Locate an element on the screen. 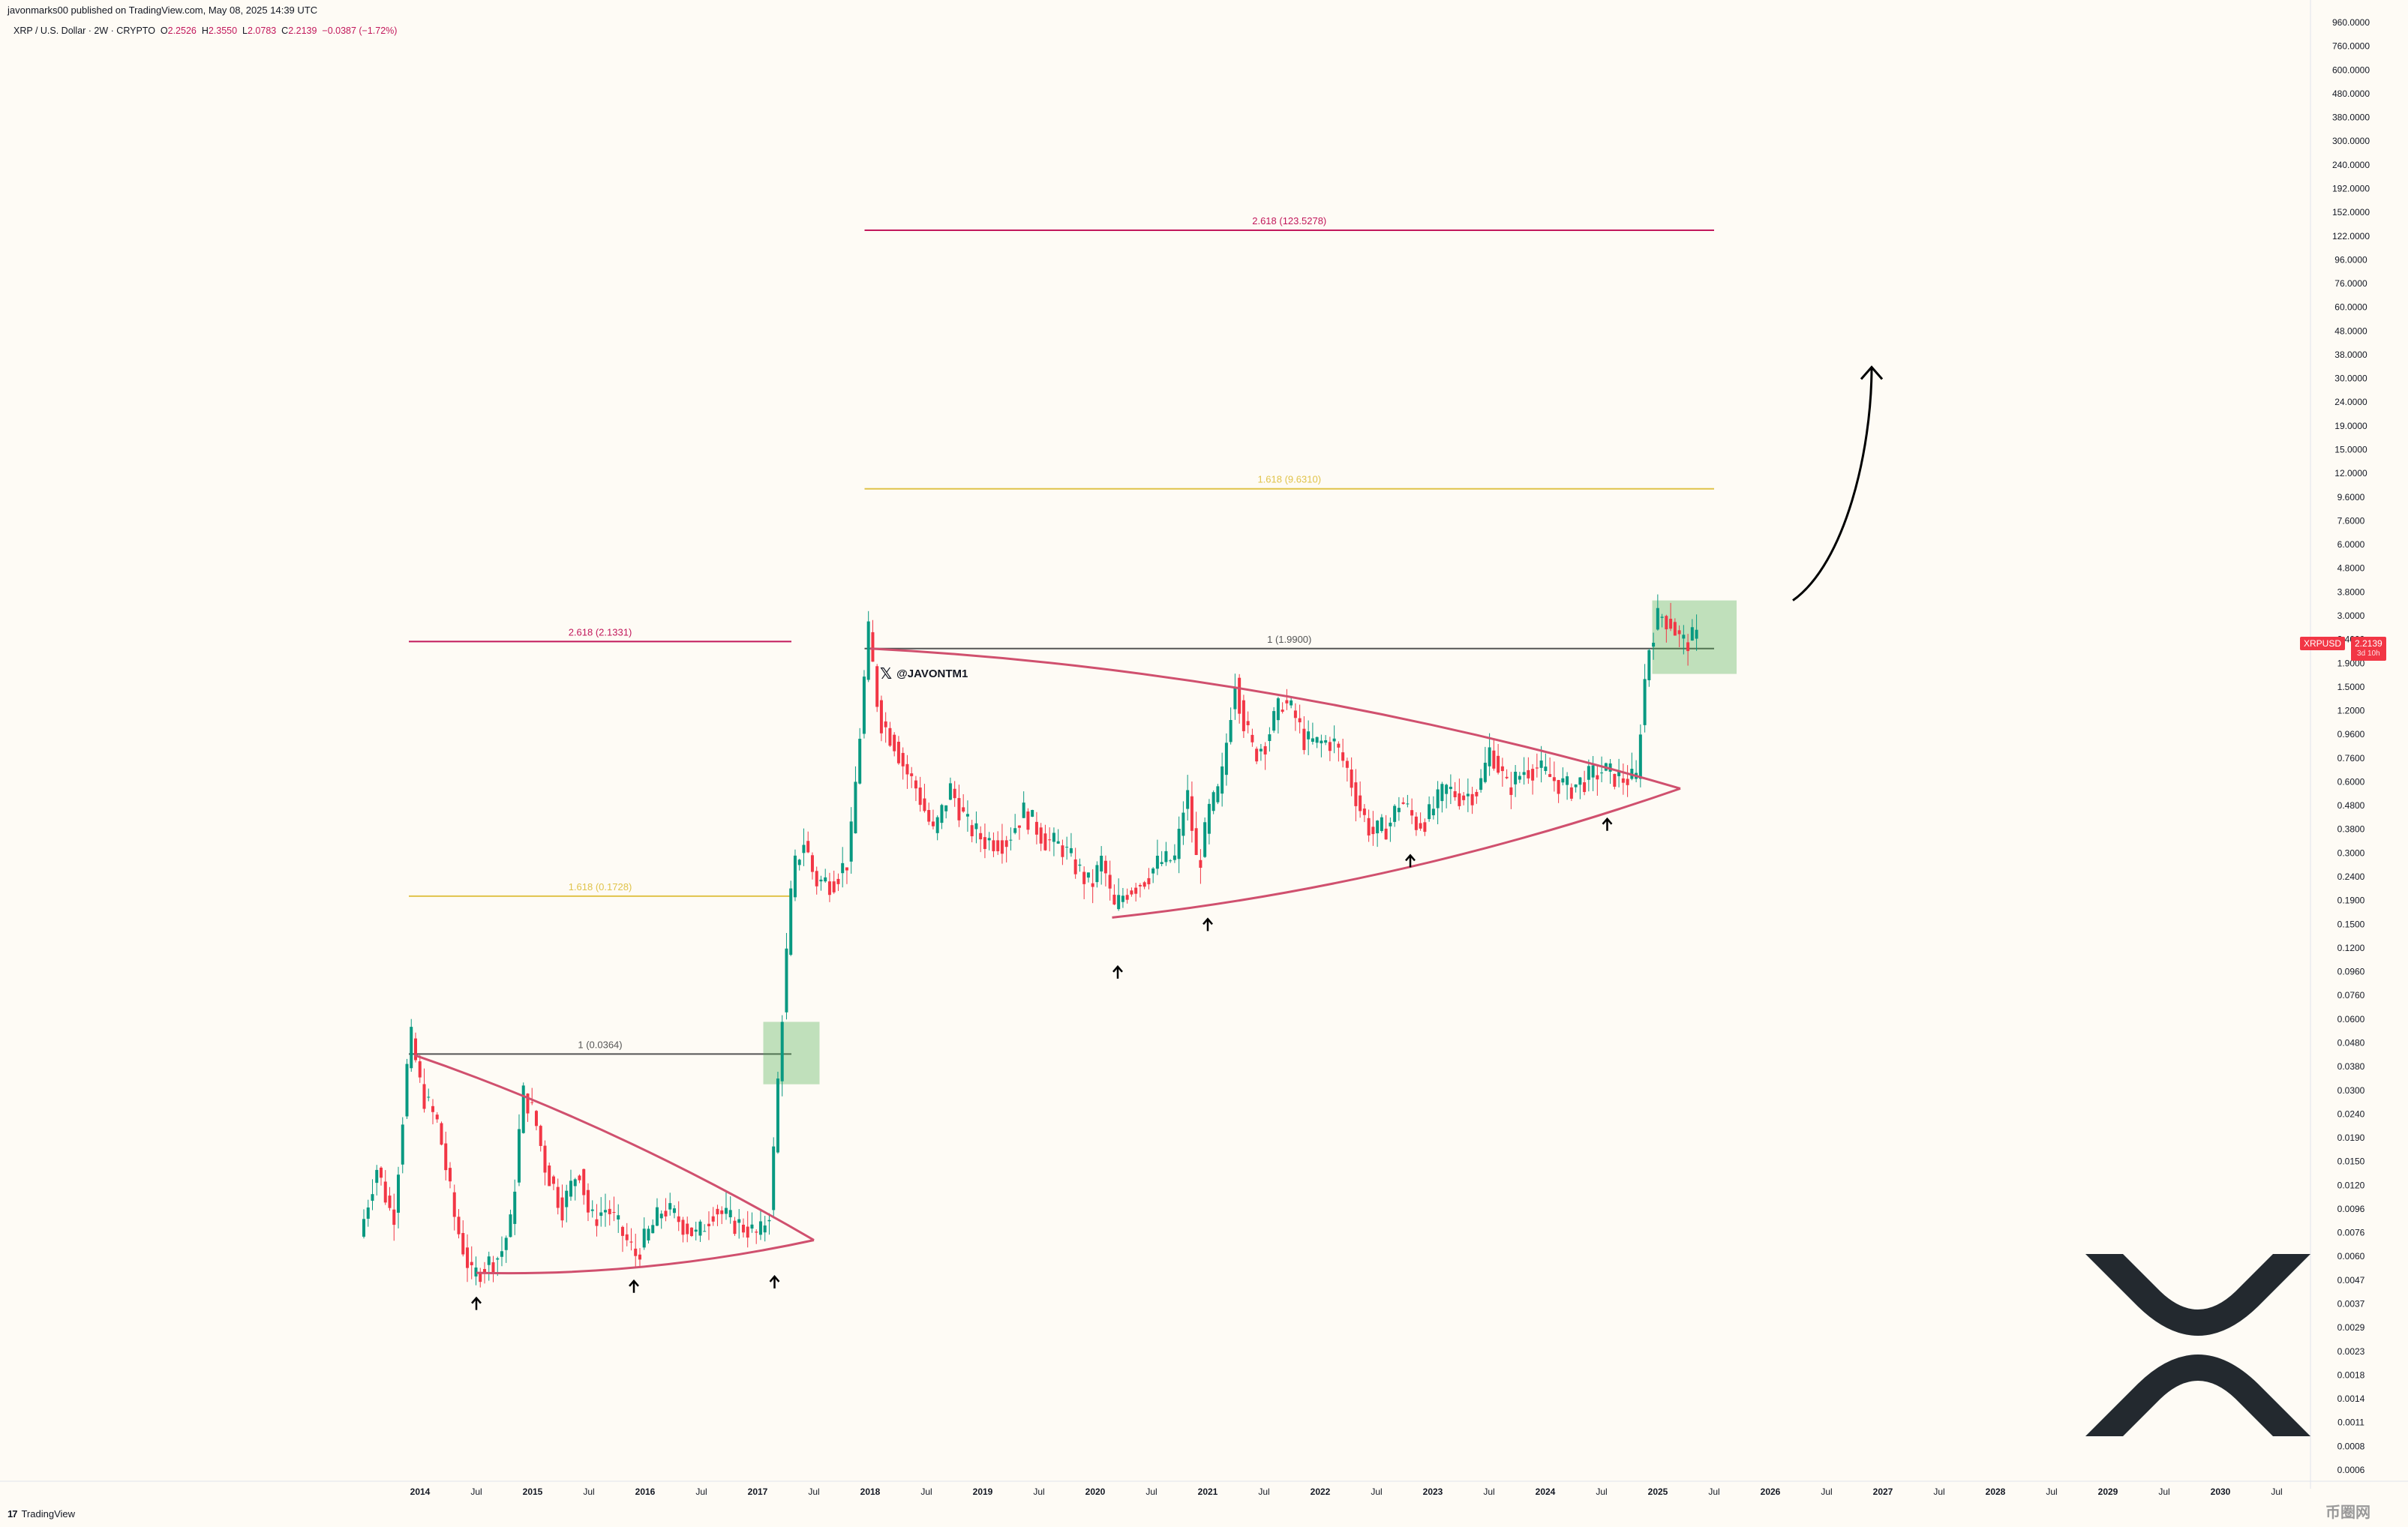 The height and width of the screenshot is (1527, 2408). price-tick-label: 24.0000 is located at coordinates (2350, 402).